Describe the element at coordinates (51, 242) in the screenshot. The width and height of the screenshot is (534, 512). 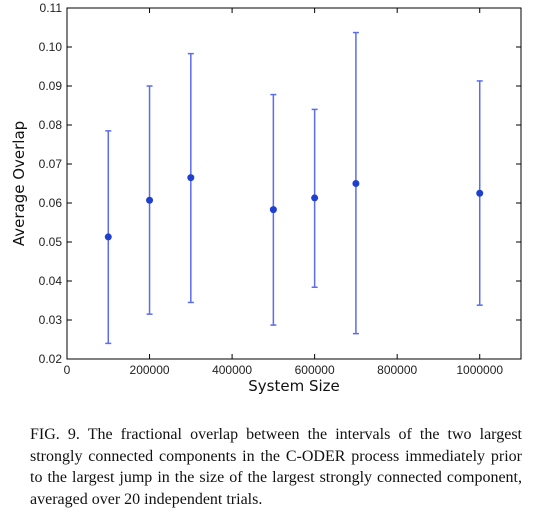
I see `y-tick-label: 0.05` at that location.